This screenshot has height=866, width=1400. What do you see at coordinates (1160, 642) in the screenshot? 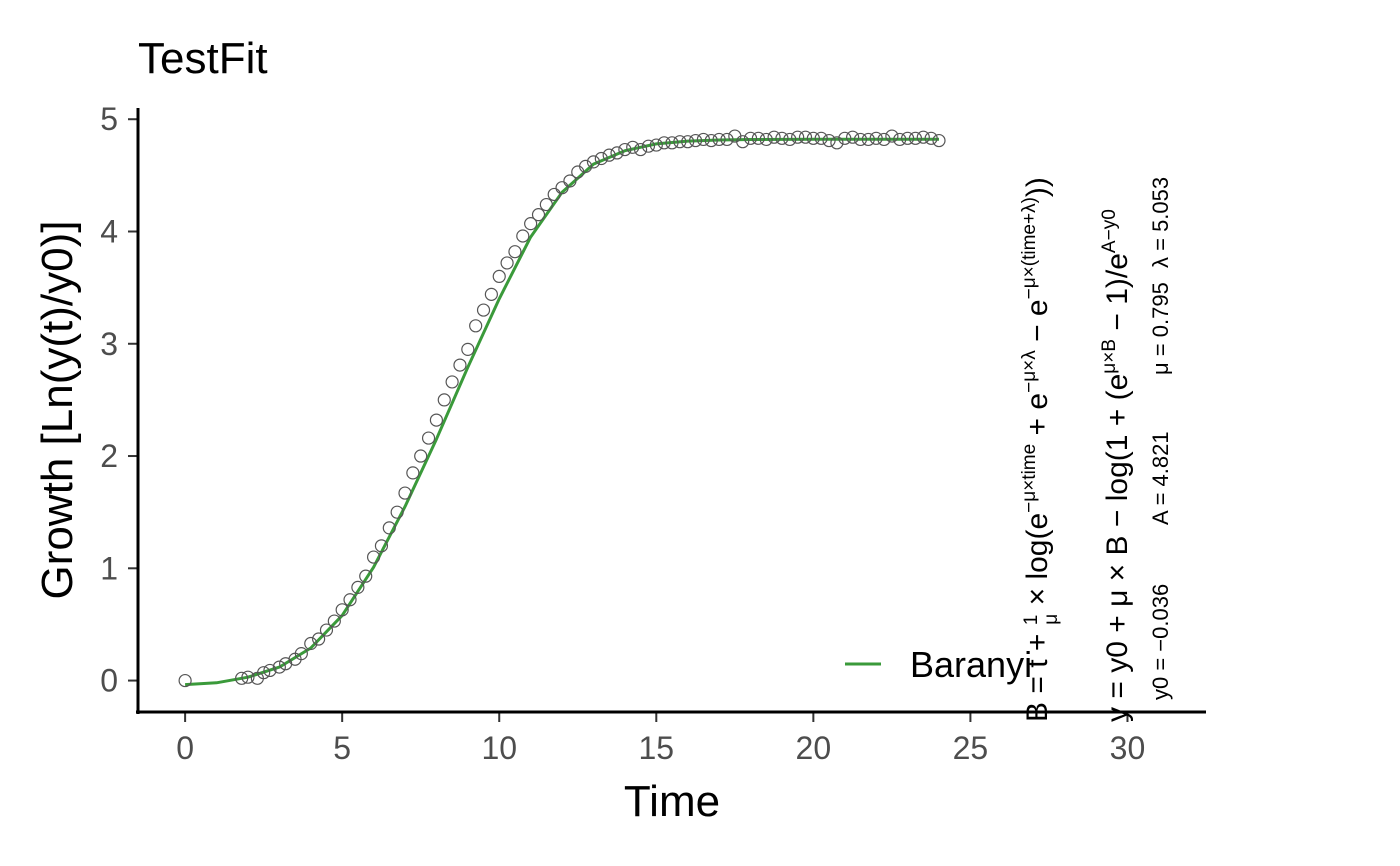
I see `param-y0: y0 = −0.036` at bounding box center [1160, 642].